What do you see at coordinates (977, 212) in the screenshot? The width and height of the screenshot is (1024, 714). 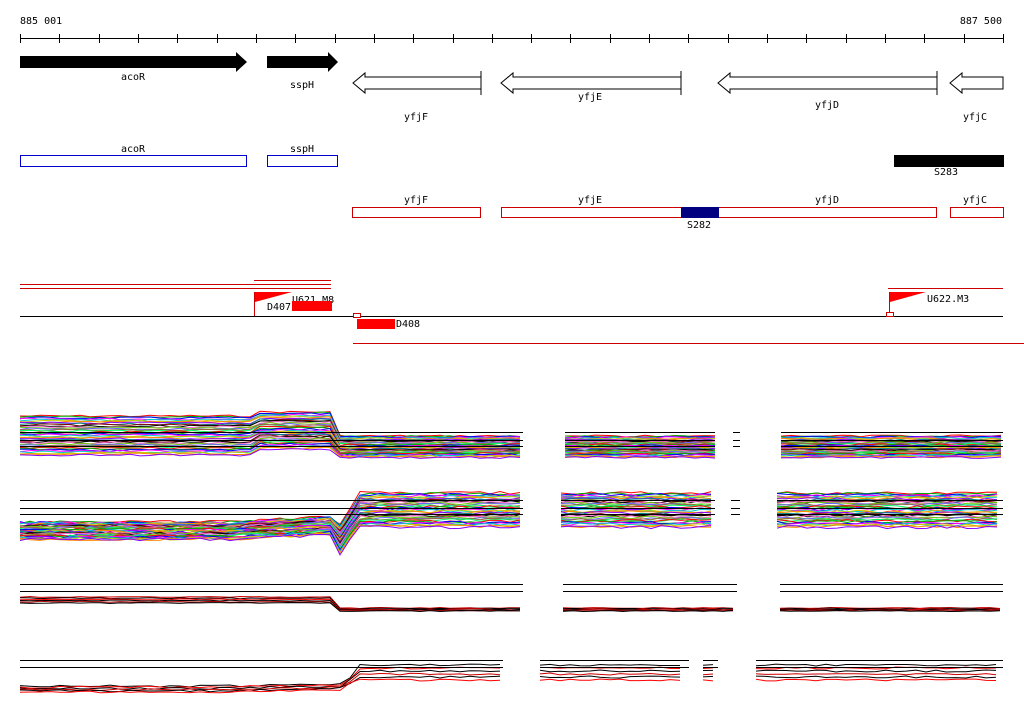 I see `red-yfjc-box` at bounding box center [977, 212].